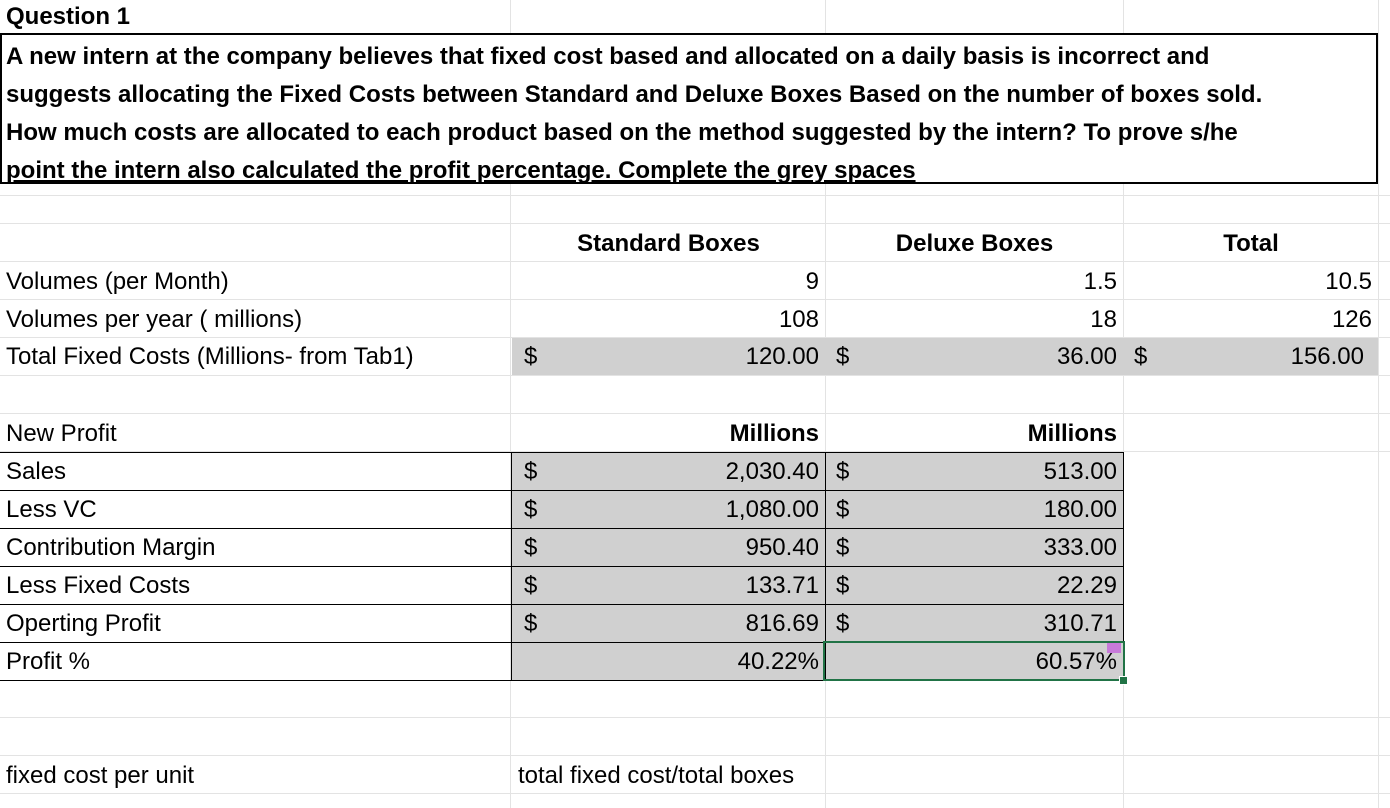  What do you see at coordinates (100, 775) in the screenshot?
I see `fixed-cost-per-unit-label: fixed cost per unit` at bounding box center [100, 775].